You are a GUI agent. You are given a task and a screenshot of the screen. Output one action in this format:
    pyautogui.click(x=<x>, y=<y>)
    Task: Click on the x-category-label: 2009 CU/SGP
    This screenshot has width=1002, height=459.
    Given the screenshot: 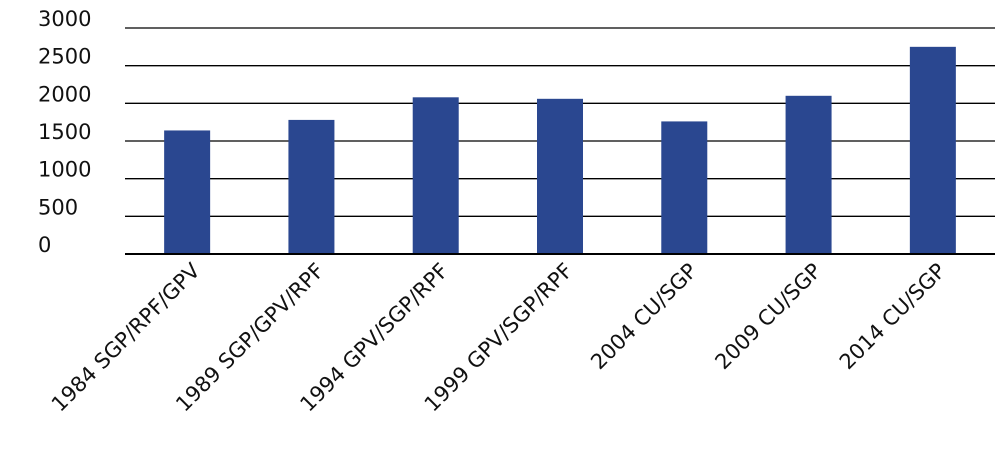 What is the action you would take?
    pyautogui.click(x=768, y=317)
    